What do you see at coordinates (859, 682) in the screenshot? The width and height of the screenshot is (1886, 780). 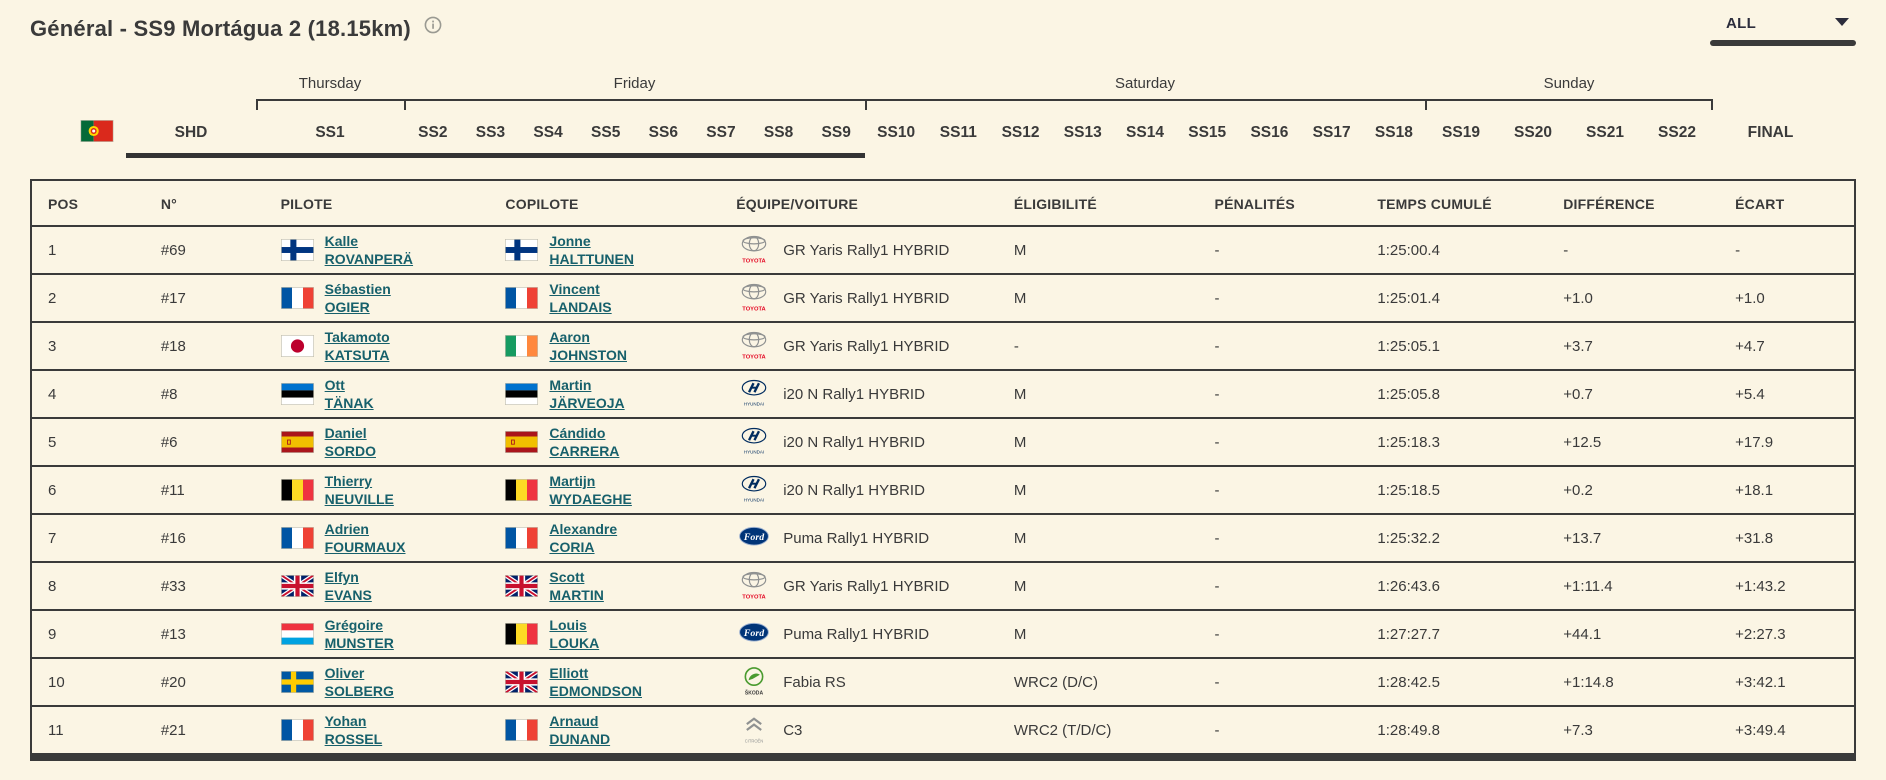 I see `team-car-cell: ŠKODA Fabia RS` at bounding box center [859, 682].